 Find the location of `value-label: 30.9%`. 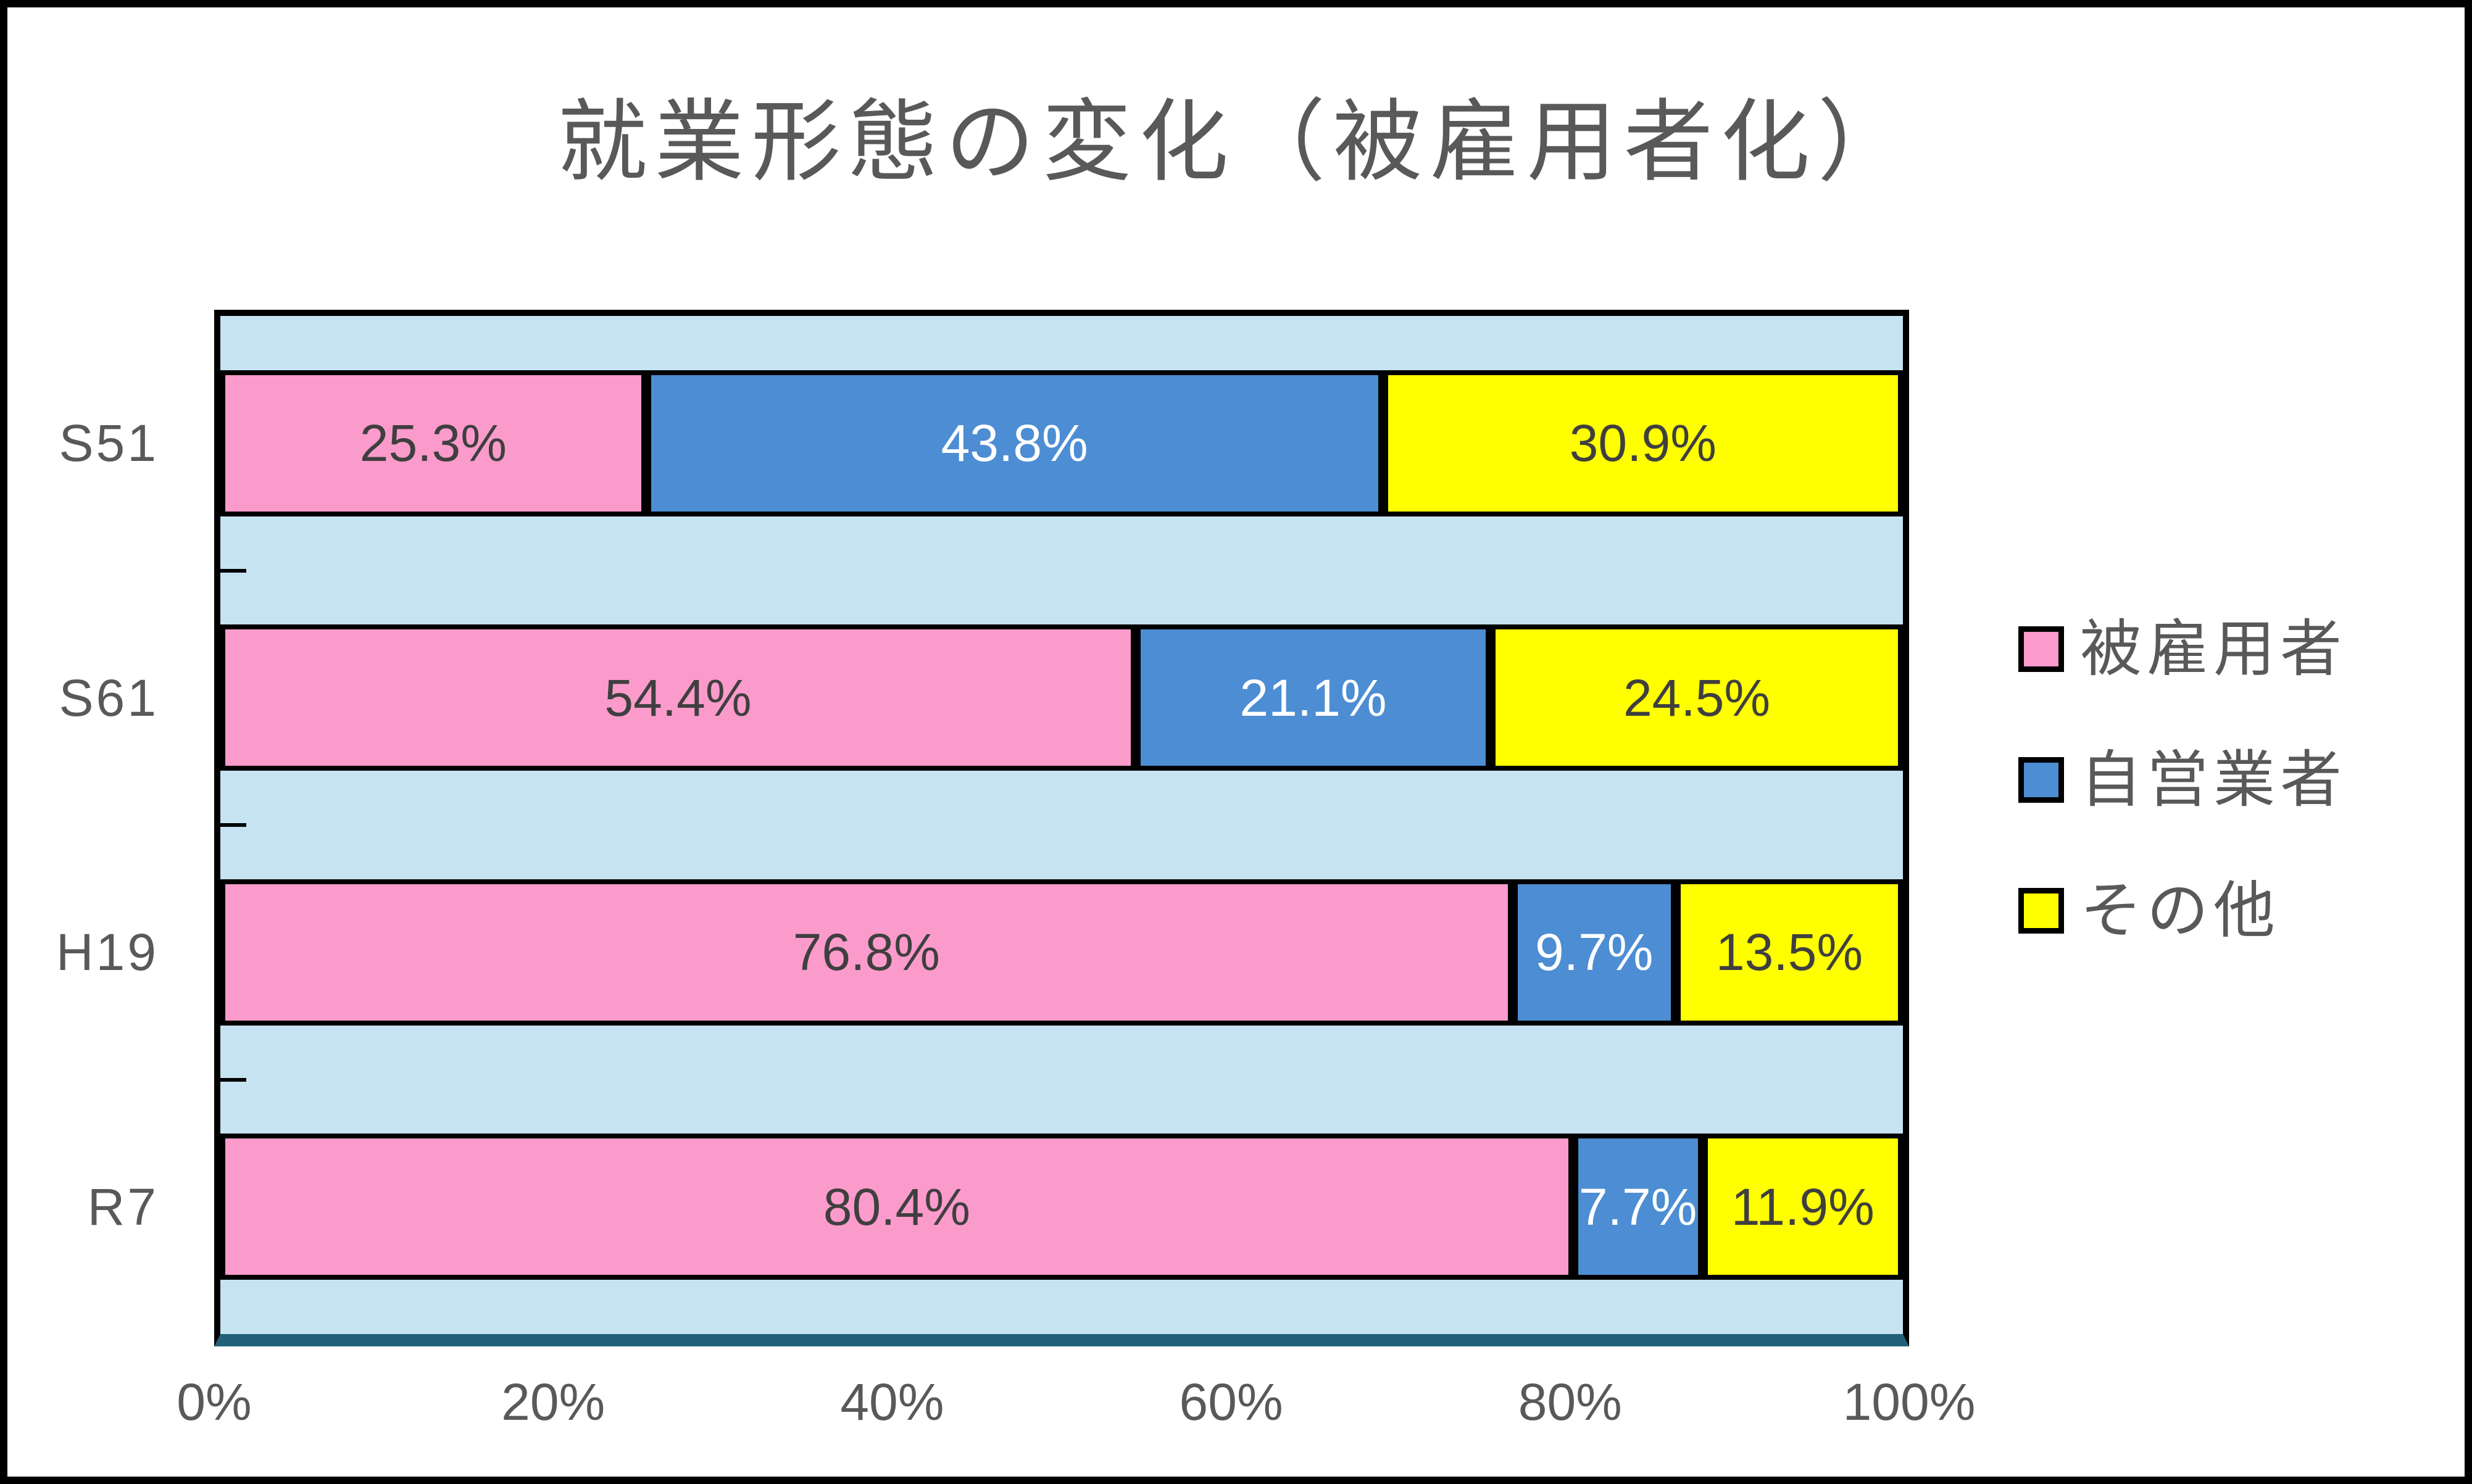

value-label: 30.9% is located at coordinates (1643, 444).